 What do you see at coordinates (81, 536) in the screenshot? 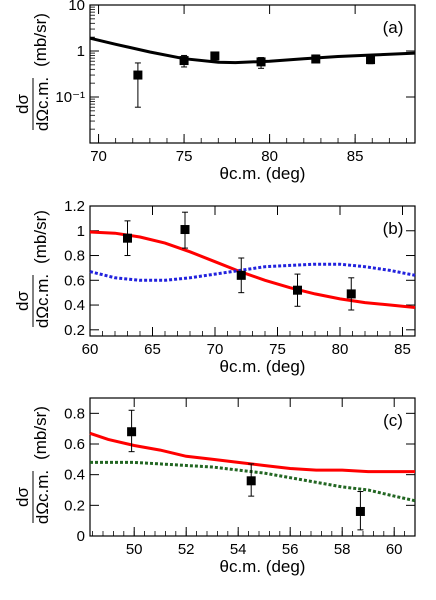
I see `panel-3-y-tick-label: 0` at bounding box center [81, 536].